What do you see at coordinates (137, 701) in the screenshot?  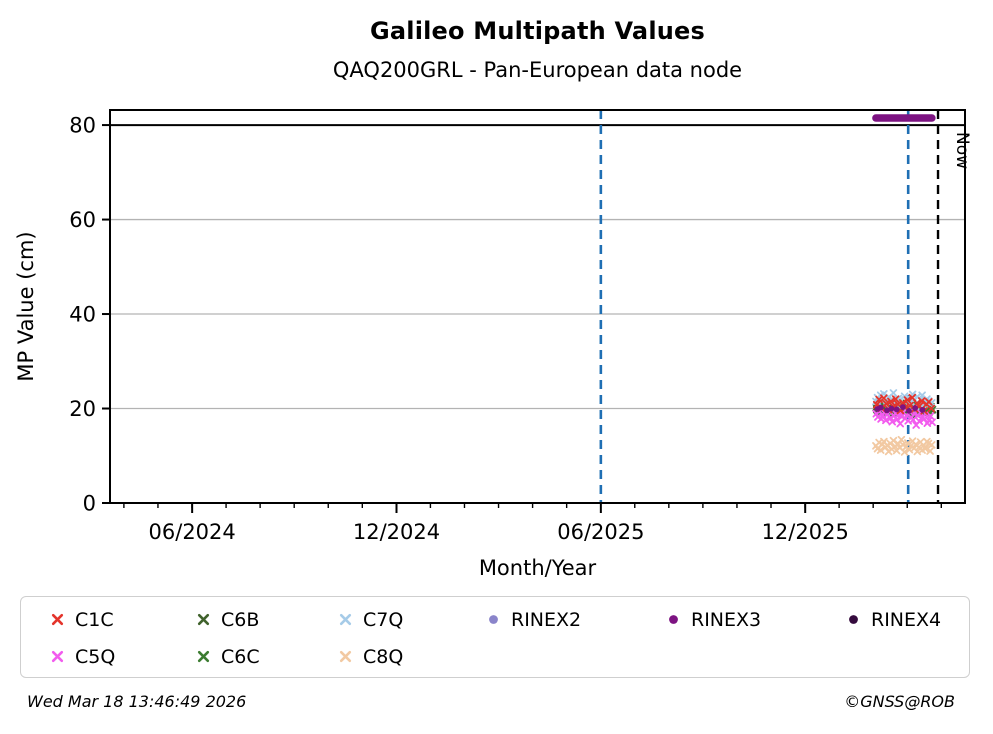 I see `timestamp: Wed Mar 18 13:46:49 2026` at bounding box center [137, 701].